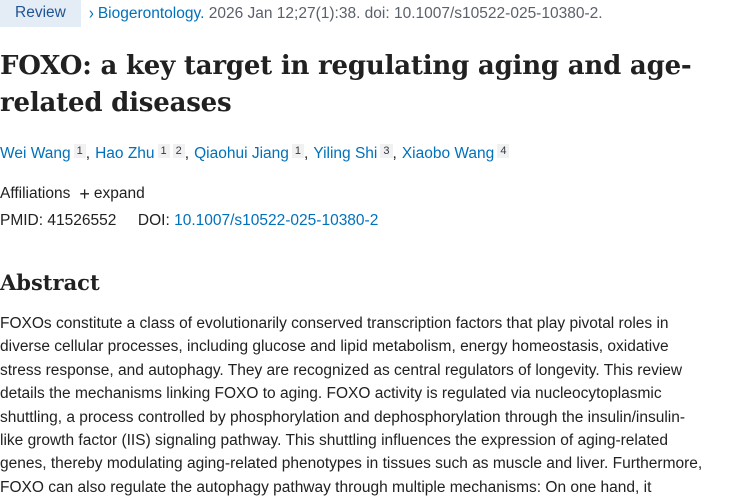 The image size is (750, 500). I want to click on chevron-right-icon: ›, so click(91, 13).